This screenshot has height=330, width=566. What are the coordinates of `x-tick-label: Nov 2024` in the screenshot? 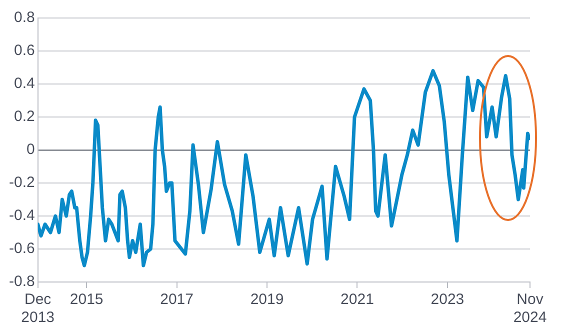 It's located at (530, 308).